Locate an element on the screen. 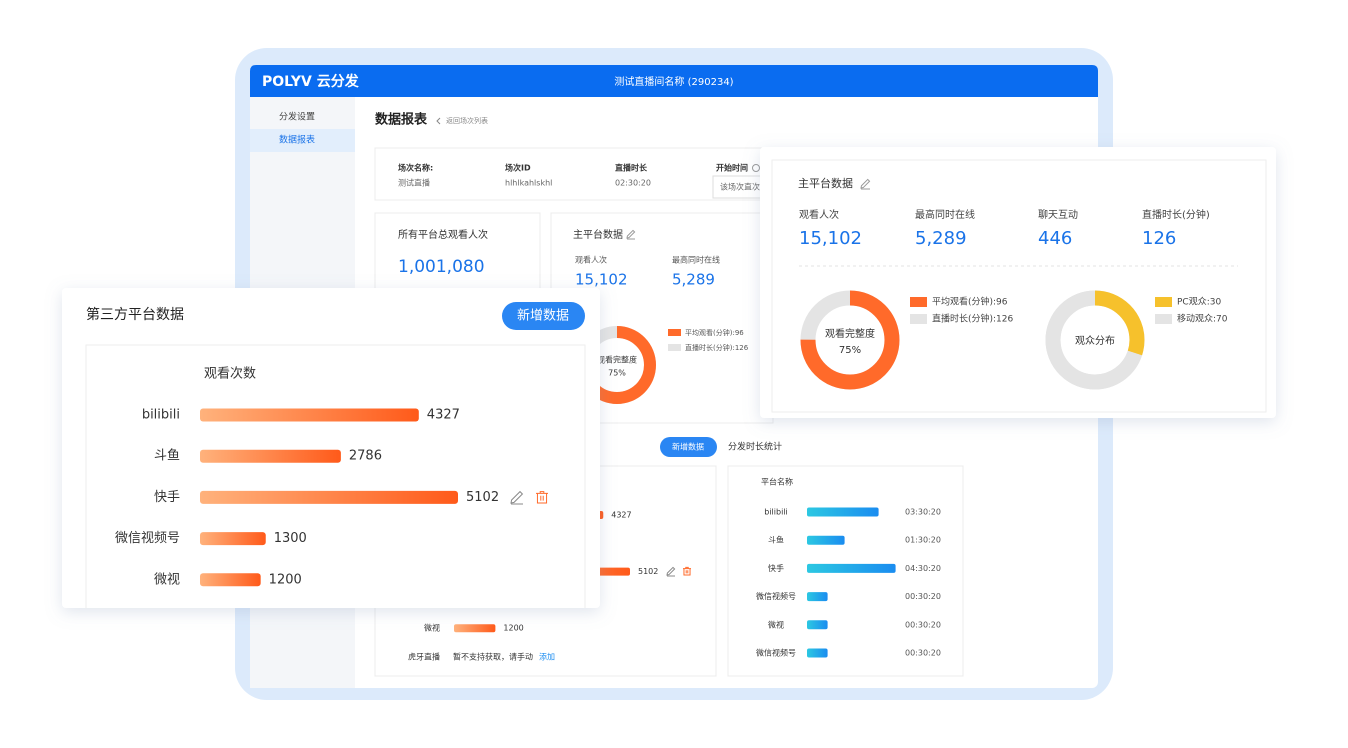  total-label: 所有平台总观看人次 is located at coordinates (443, 234).